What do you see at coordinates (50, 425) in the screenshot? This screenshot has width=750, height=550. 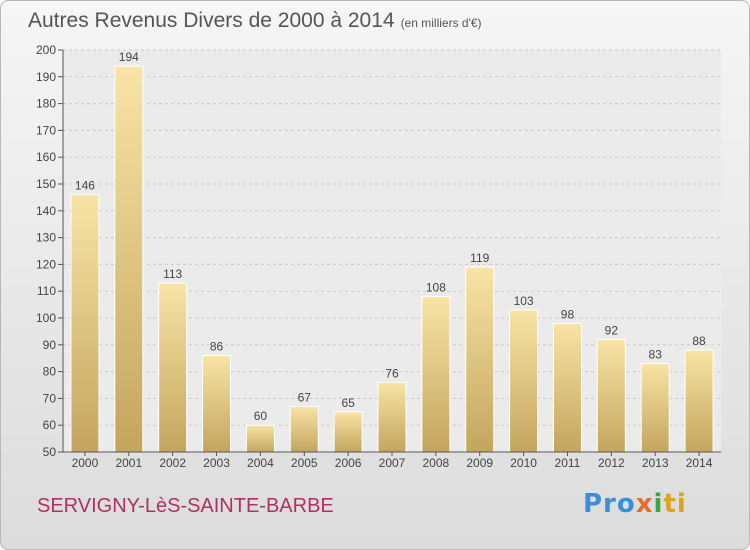 I see `y-tick-label: 60` at bounding box center [50, 425].